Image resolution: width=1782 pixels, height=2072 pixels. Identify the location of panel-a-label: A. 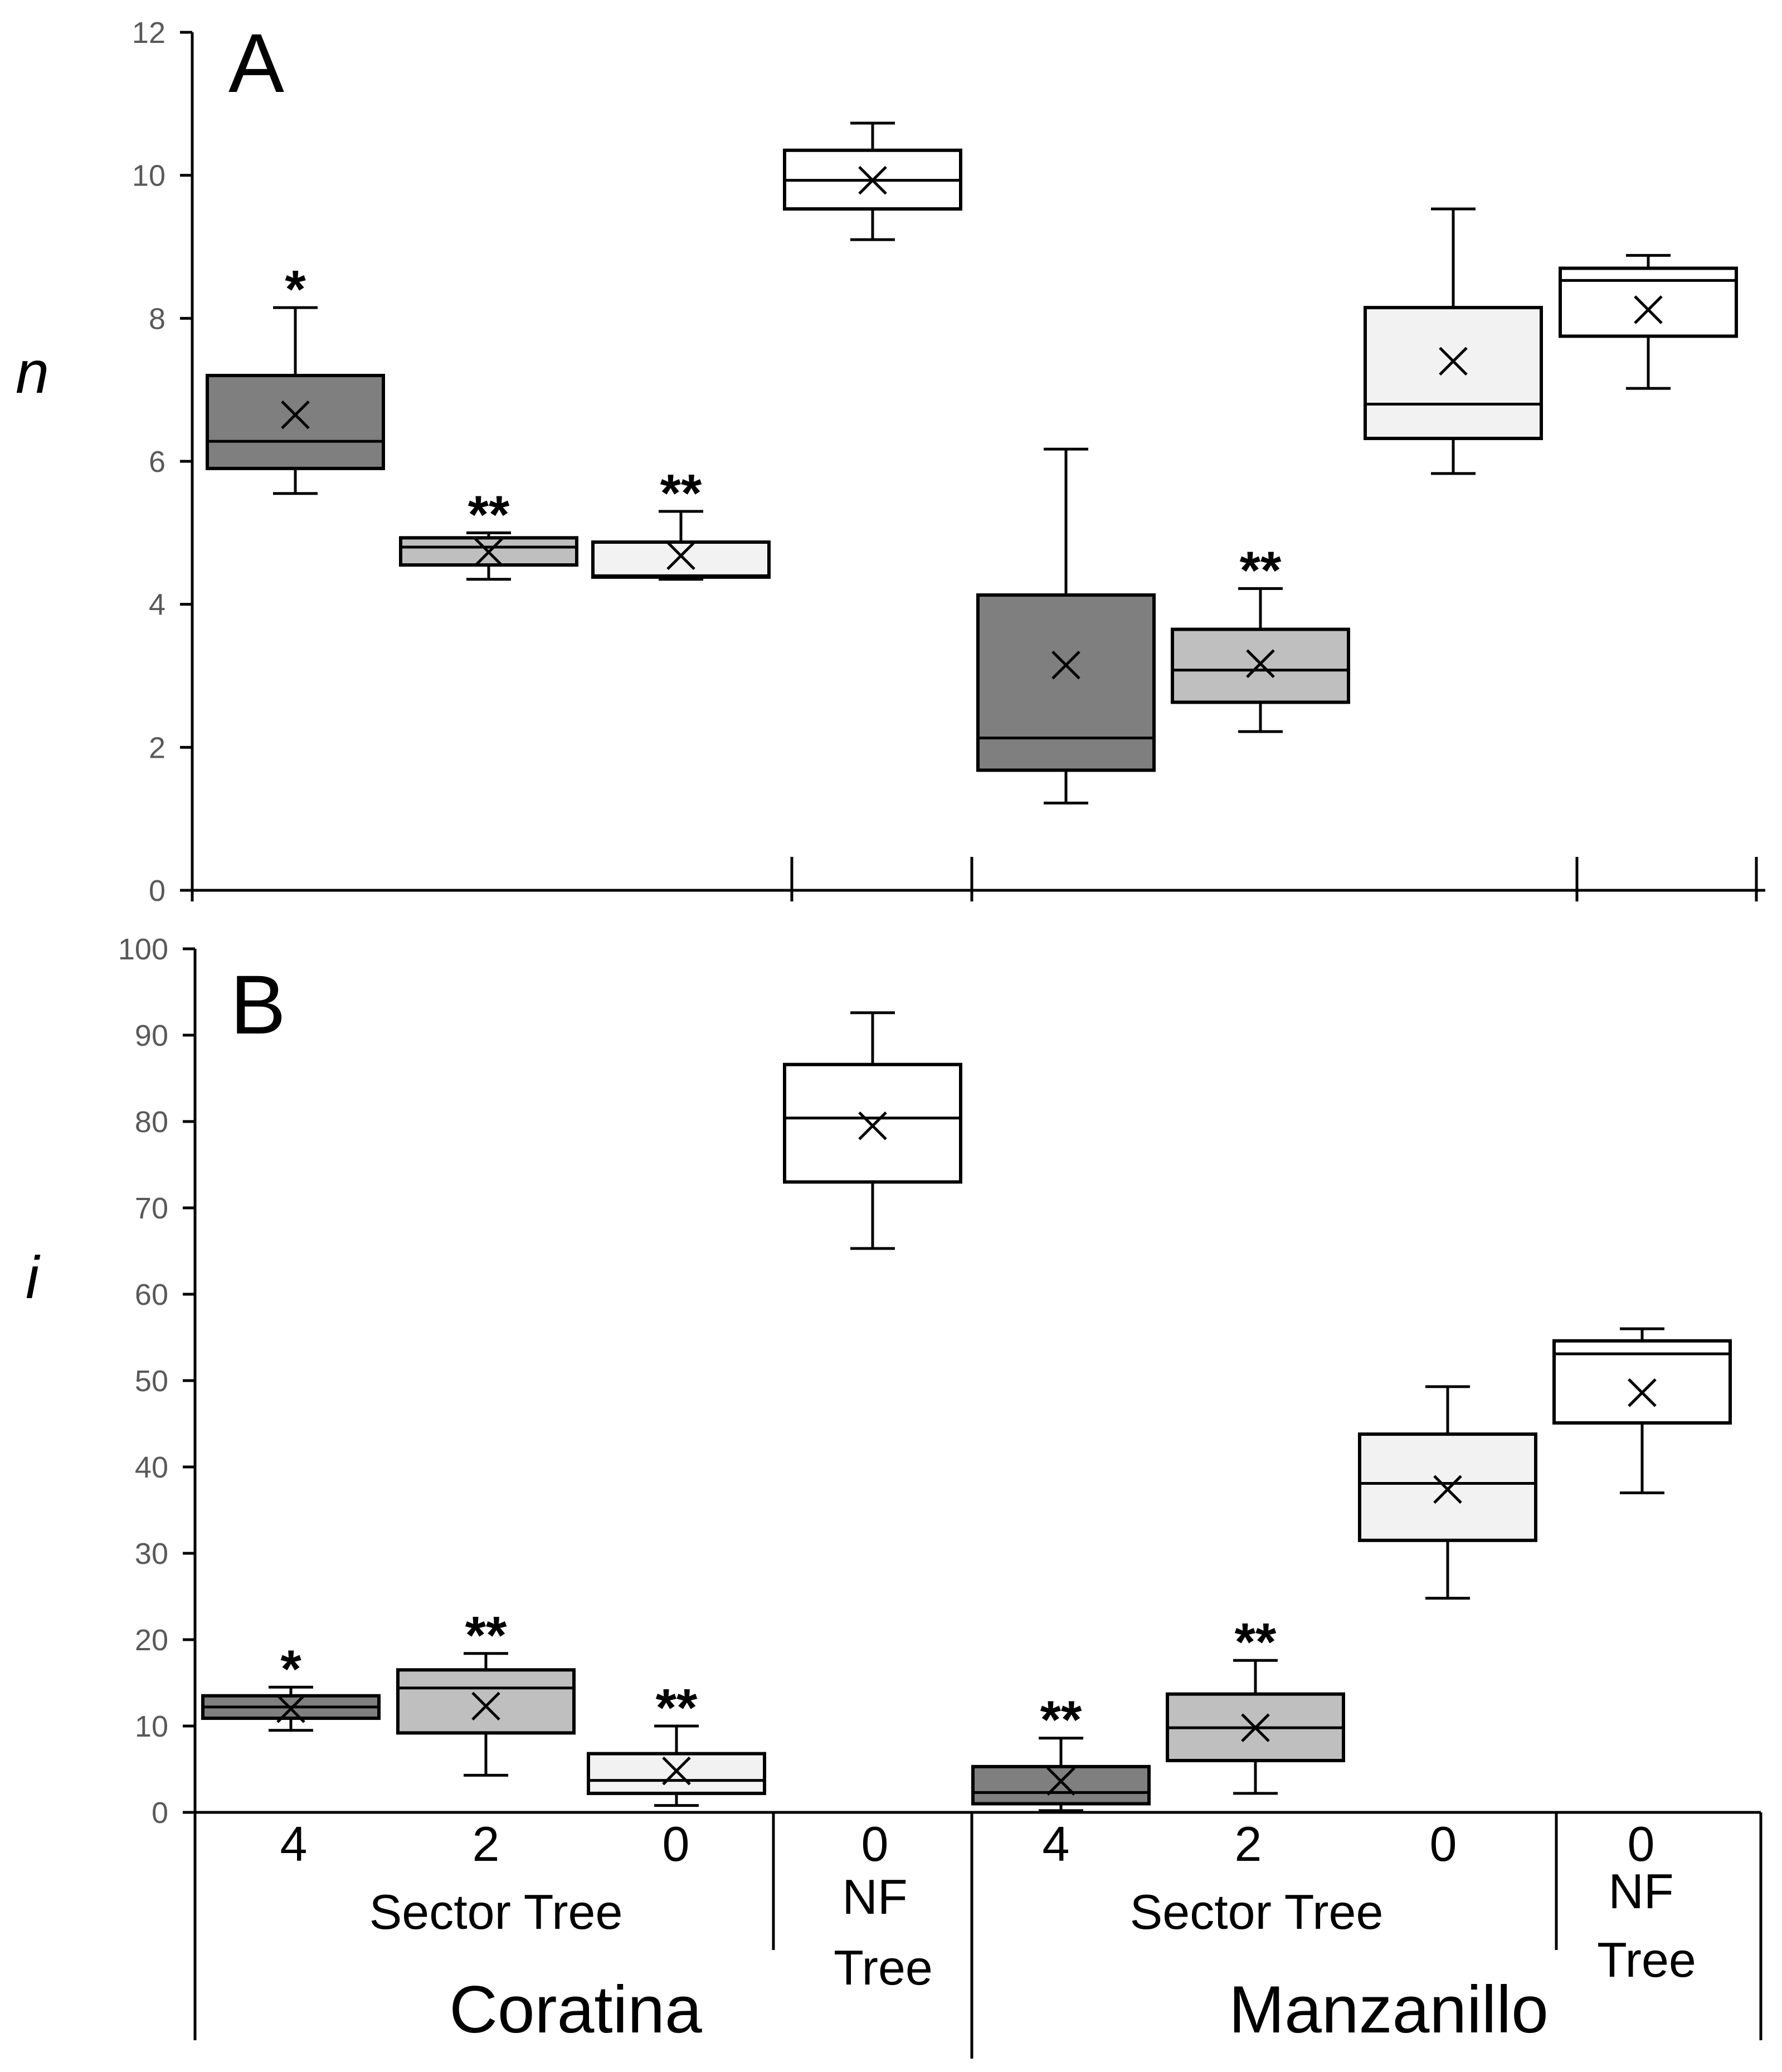
(256, 63).